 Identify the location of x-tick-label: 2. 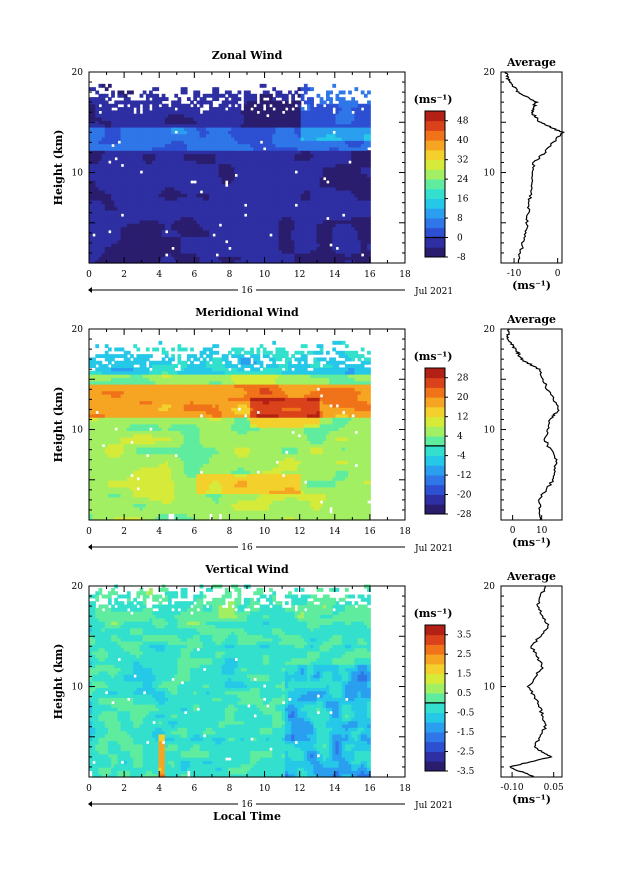
(124, 275).